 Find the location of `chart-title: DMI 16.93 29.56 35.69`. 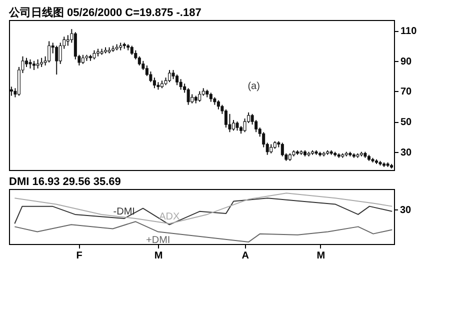

chart-title: DMI 16.93 29.56 35.69 is located at coordinates (65, 182).